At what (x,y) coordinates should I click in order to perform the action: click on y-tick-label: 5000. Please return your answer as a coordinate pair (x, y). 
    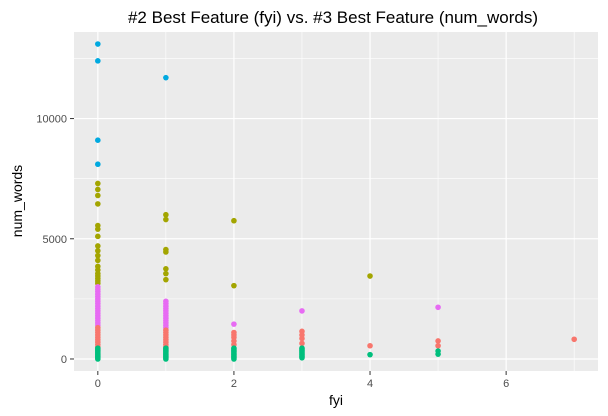
    Looking at the image, I should click on (55, 240).